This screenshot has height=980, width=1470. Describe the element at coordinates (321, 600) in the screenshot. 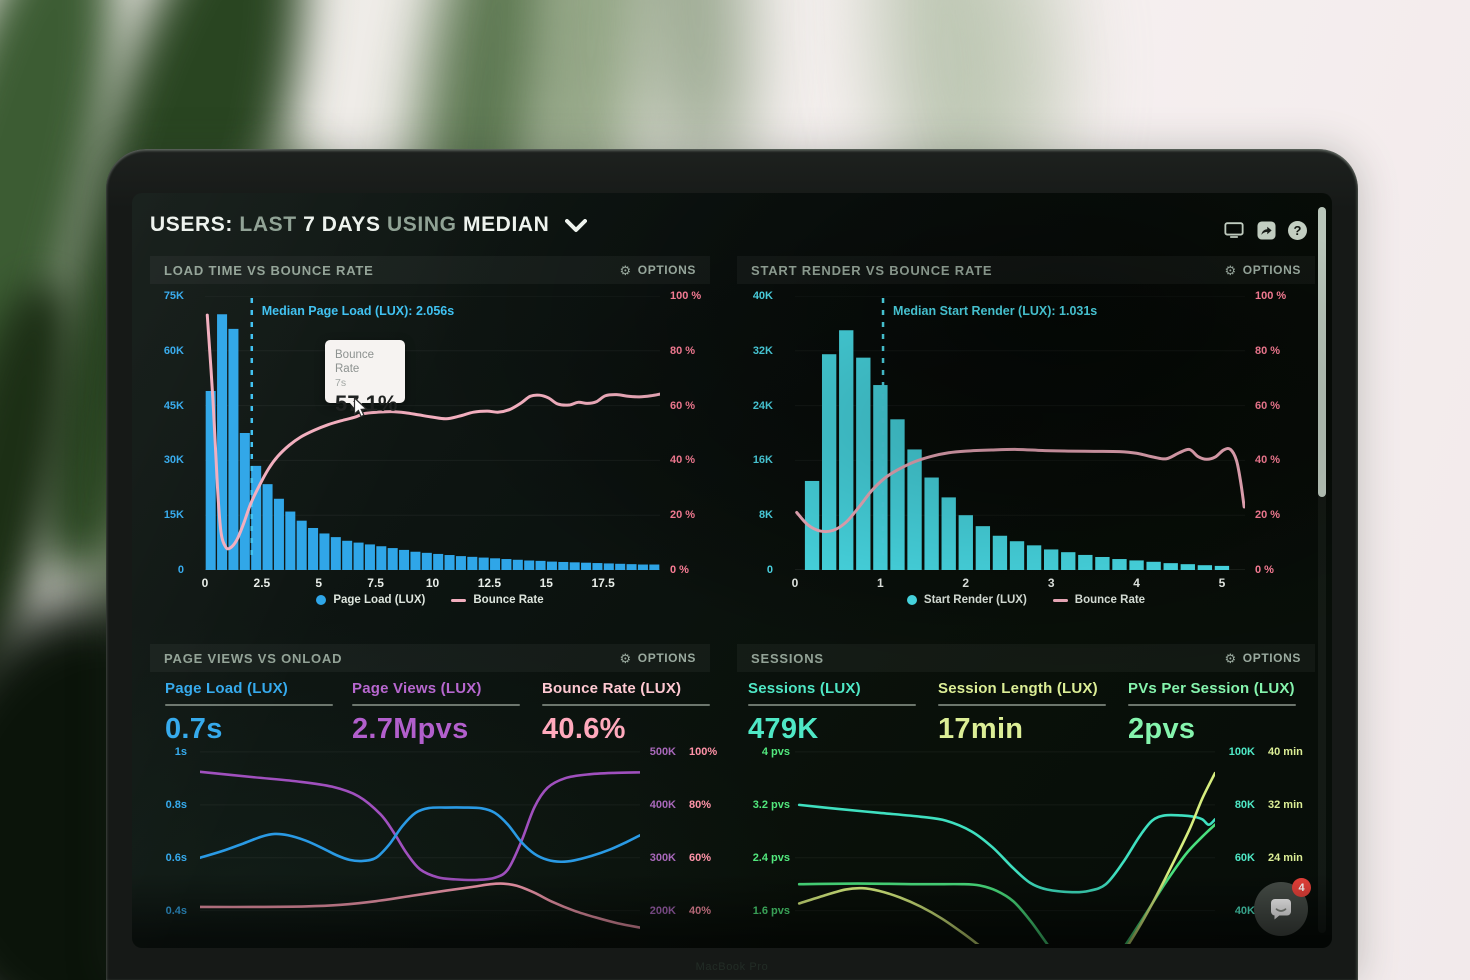

I see `legend-dot-swatch` at that location.